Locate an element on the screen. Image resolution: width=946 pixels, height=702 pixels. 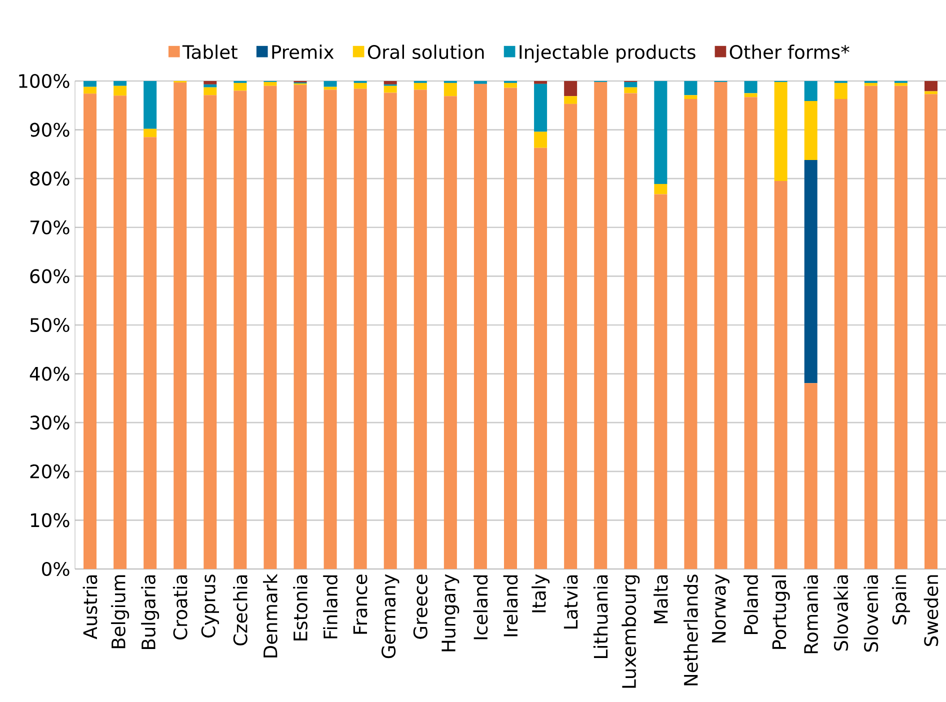
y-tick-label: 100% is located at coordinates (44, 81).